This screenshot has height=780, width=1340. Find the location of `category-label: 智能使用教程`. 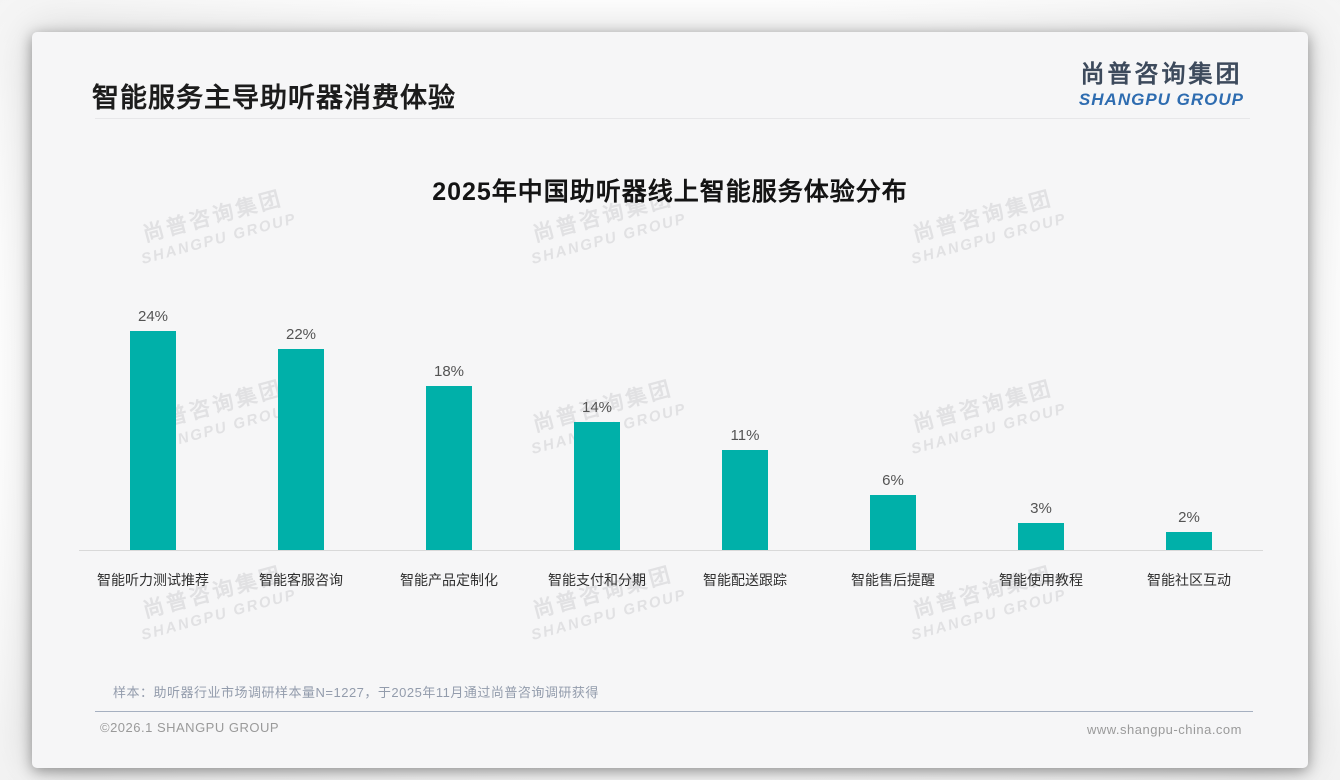

category-label: 智能使用教程 is located at coordinates (1041, 580).